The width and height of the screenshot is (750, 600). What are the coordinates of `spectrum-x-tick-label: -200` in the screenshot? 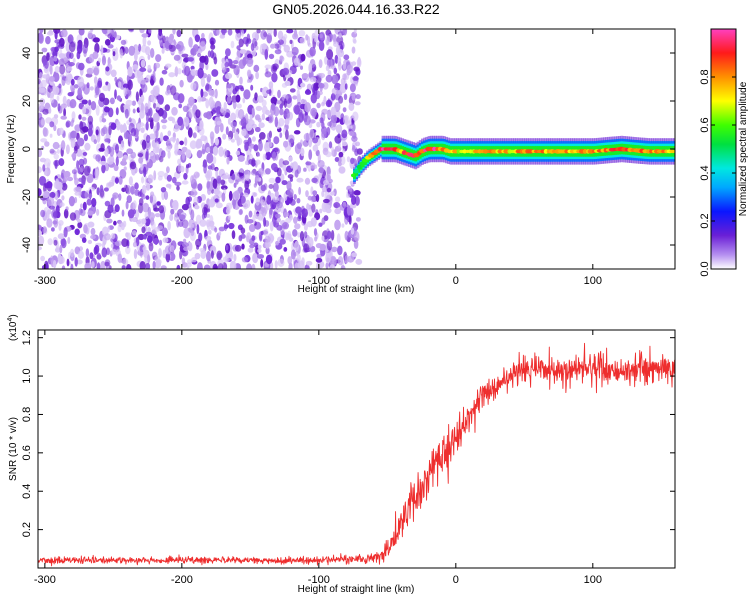 It's located at (182, 281).